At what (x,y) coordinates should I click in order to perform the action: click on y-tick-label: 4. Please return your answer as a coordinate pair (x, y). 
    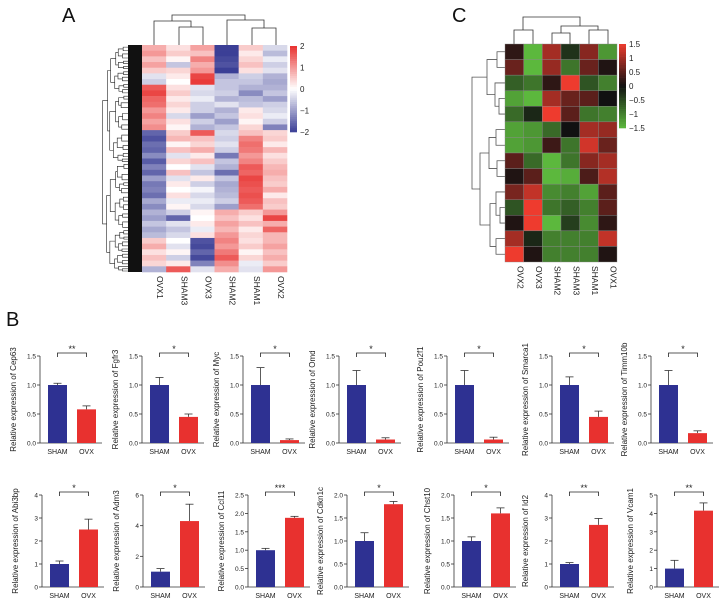
    Looking at the image, I should click on (651, 514).